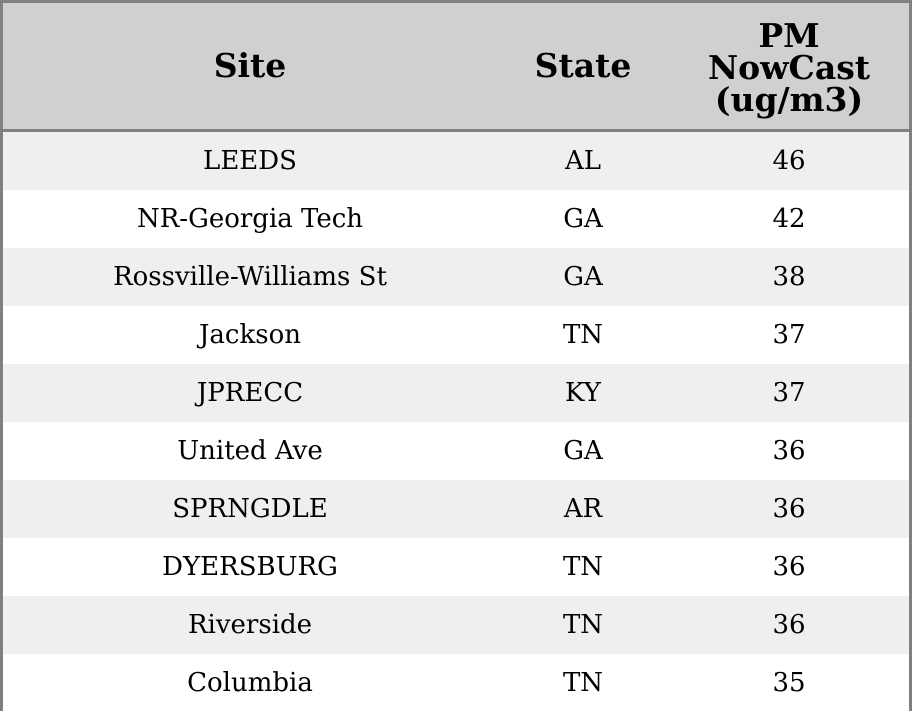  Describe the element at coordinates (250, 161) in the screenshot. I see `site-cell: LEEDS` at that location.